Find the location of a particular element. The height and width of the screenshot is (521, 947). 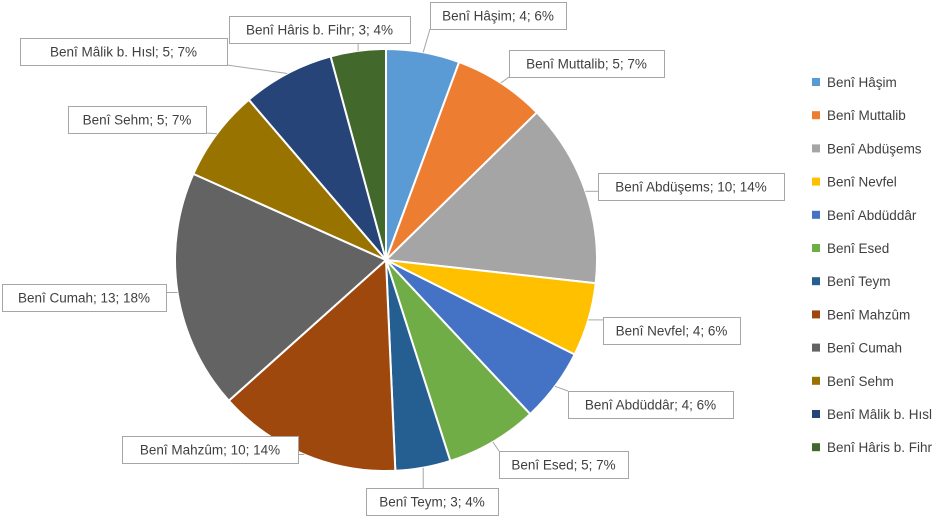

data-label-text: Benî Sehm; 5; 7% is located at coordinates (137, 120).